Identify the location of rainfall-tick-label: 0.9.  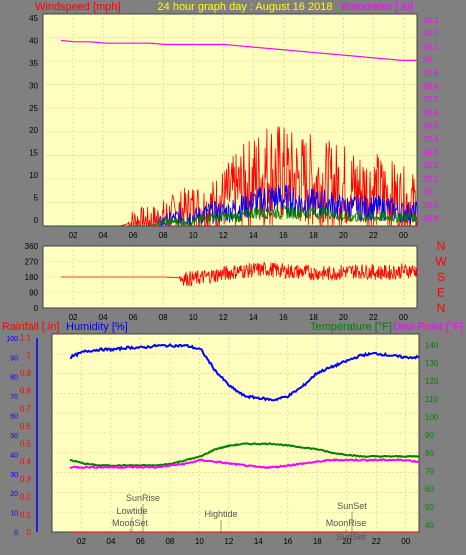
(26, 373).